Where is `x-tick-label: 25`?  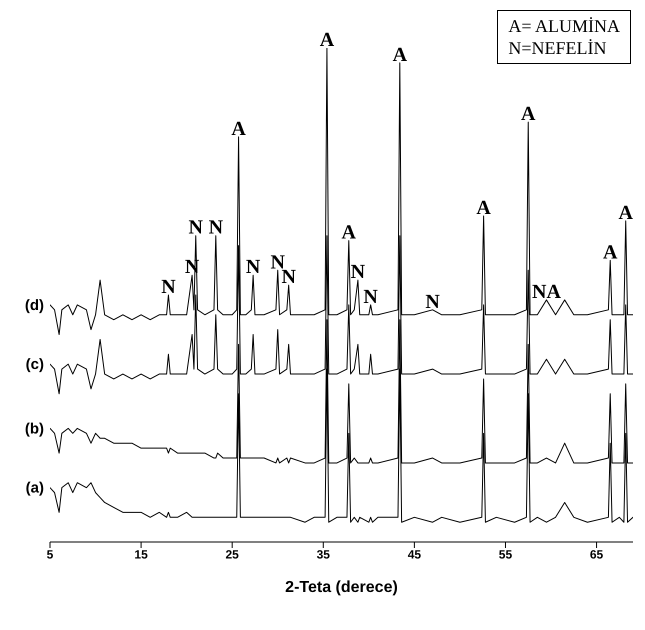
x-tick-label: 25 is located at coordinates (233, 555).